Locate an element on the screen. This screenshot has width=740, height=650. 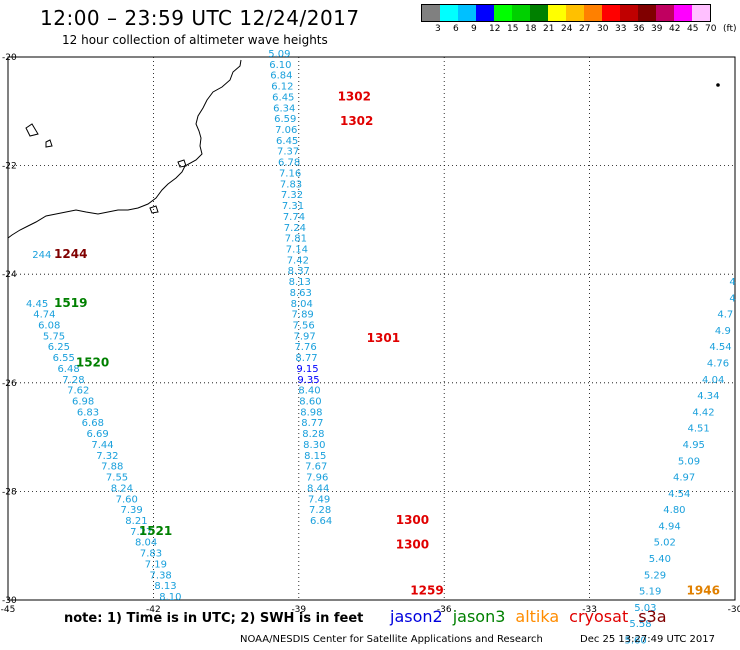
pass-time-label: 1301 is located at coordinates (383, 338).